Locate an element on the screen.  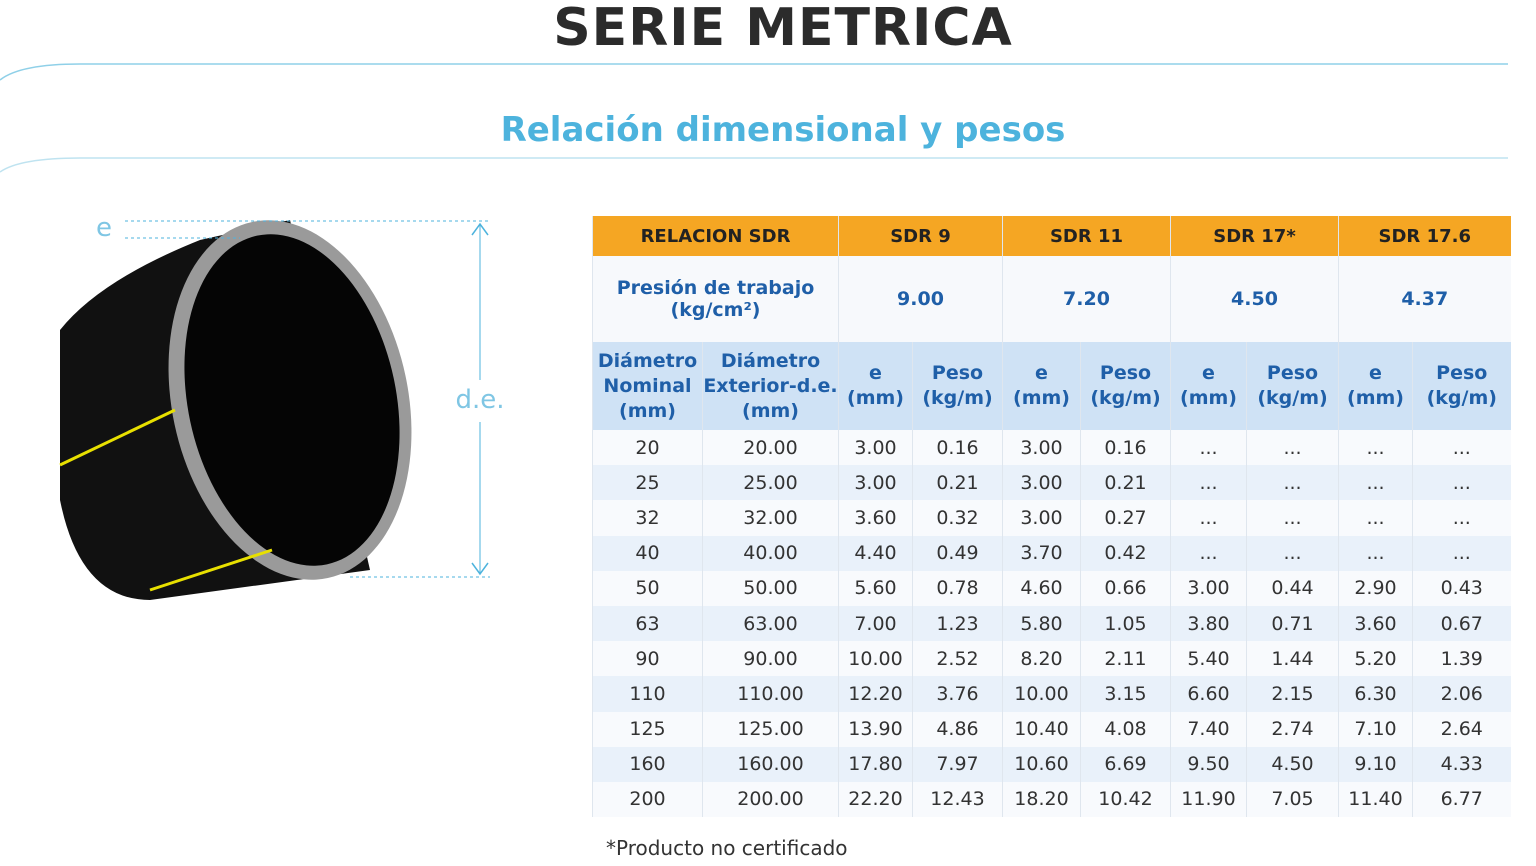
data-cell: 0.16 is located at coordinates (957, 448).